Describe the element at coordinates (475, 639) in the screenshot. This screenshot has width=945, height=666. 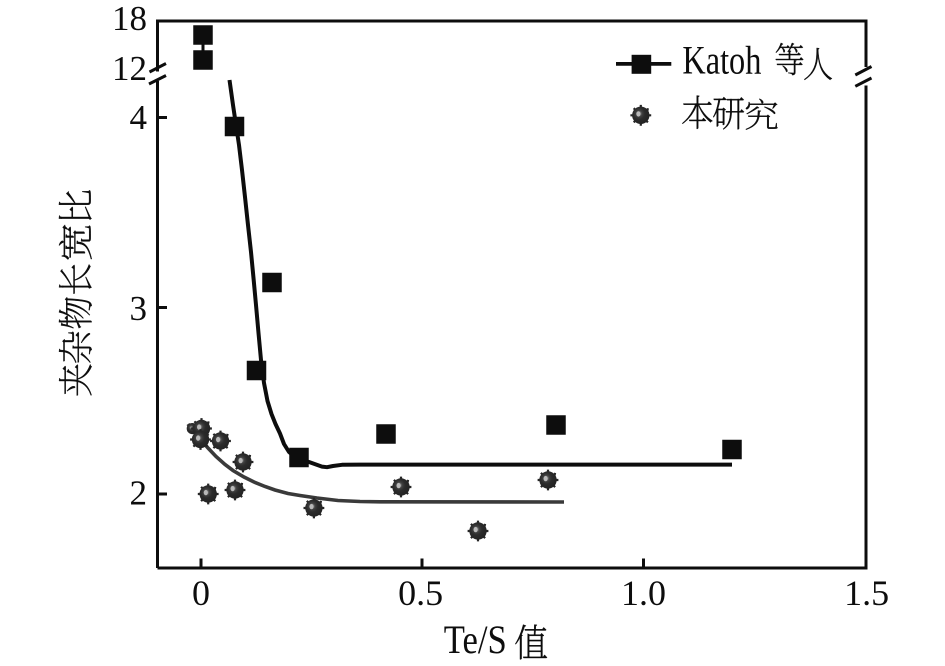
I see `svg-text: Te/S` at that location.